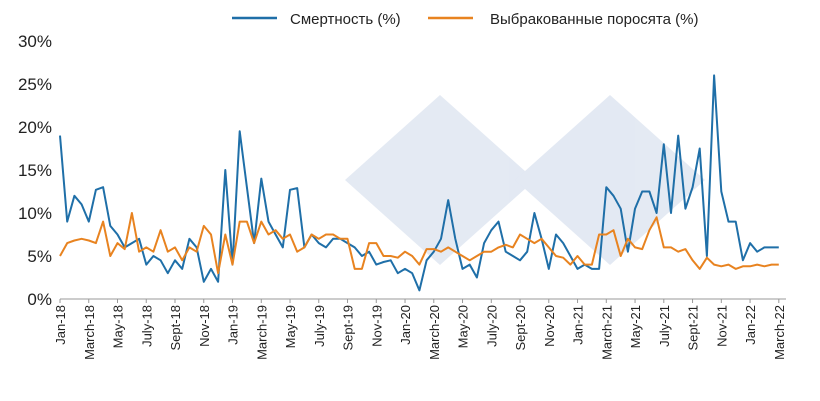 The width and height of the screenshot is (820, 401). Describe the element at coordinates (146, 326) in the screenshot. I see `x-tick-label: July-18` at that location.